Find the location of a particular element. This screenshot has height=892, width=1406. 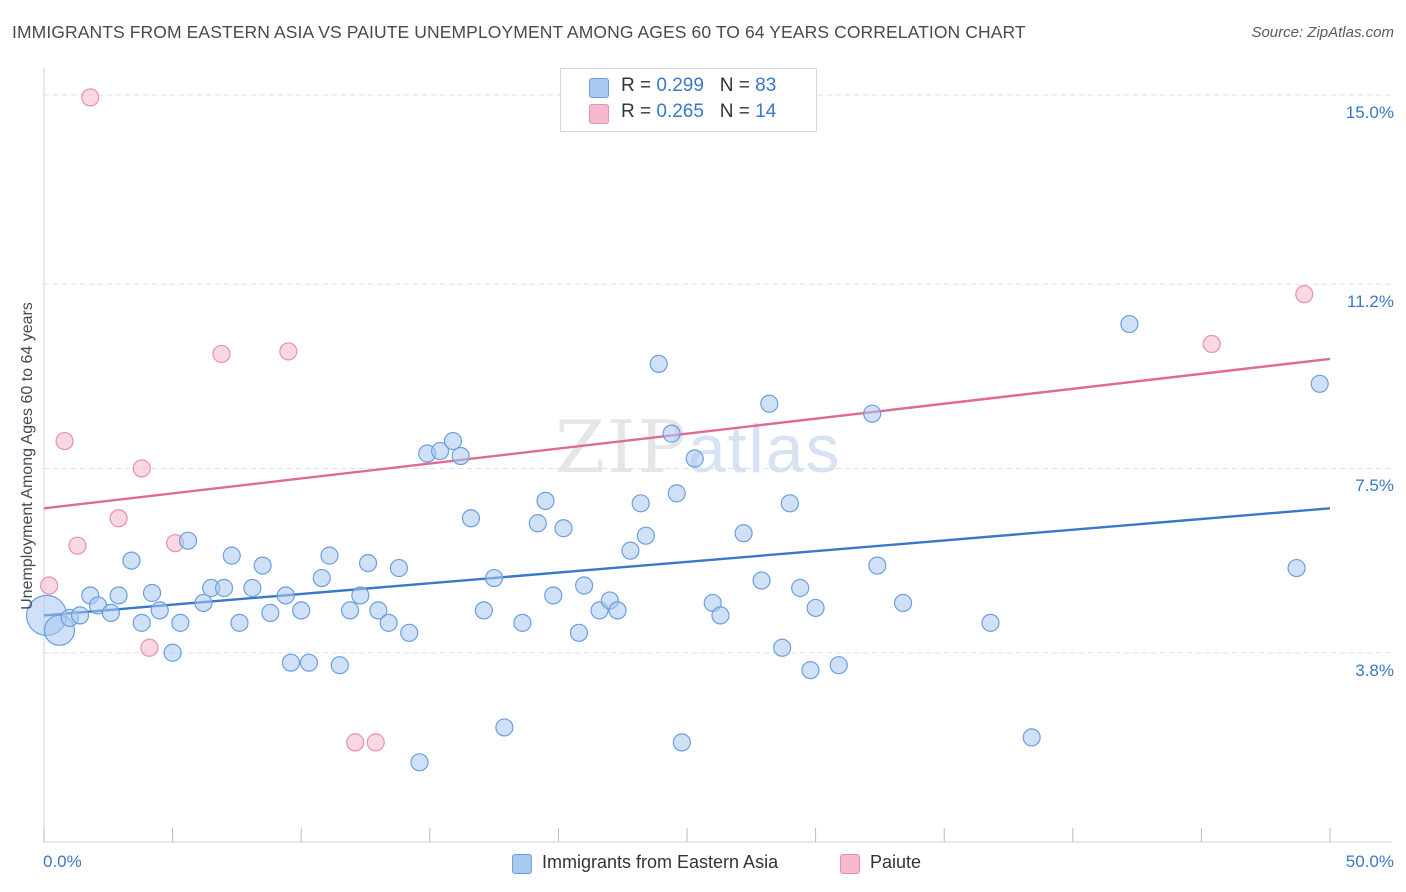

y-tick-label: 11.2% is located at coordinates (1370, 302).